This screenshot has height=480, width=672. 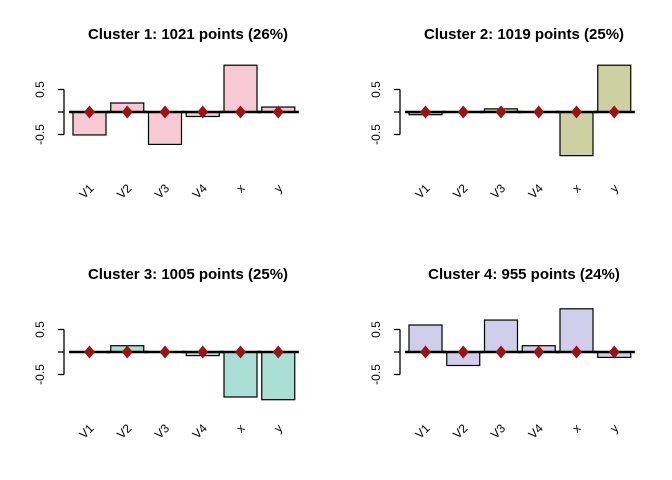 I want to click on panel-title: Cluster 3: 1005 points (25%), so click(x=188, y=274).